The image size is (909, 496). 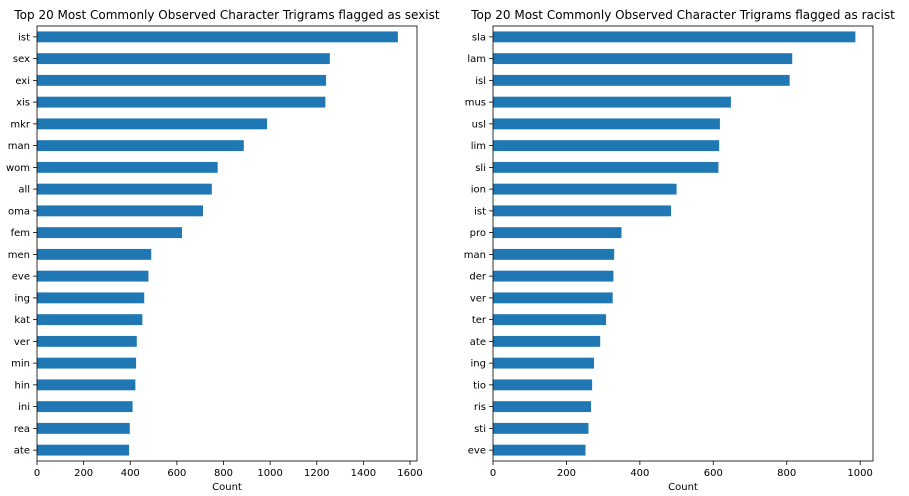 What do you see at coordinates (22, 451) in the screenshot?
I see `sexist-ytick-label-ate: ate` at bounding box center [22, 451].